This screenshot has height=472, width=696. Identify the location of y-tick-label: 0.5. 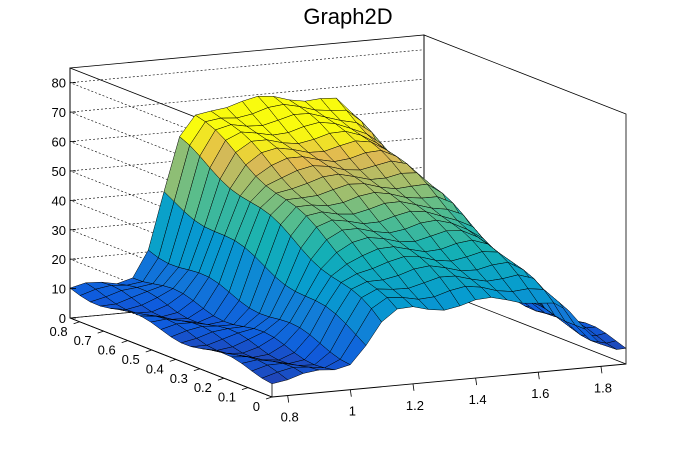
(131, 359).